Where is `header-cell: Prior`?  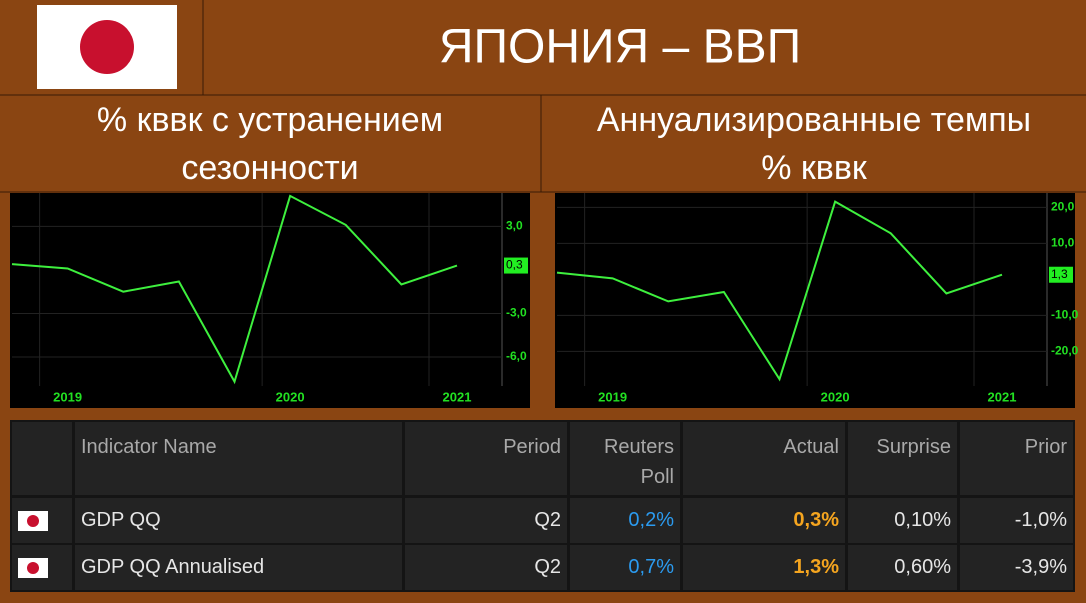
header-cell: Prior is located at coordinates (1016, 458).